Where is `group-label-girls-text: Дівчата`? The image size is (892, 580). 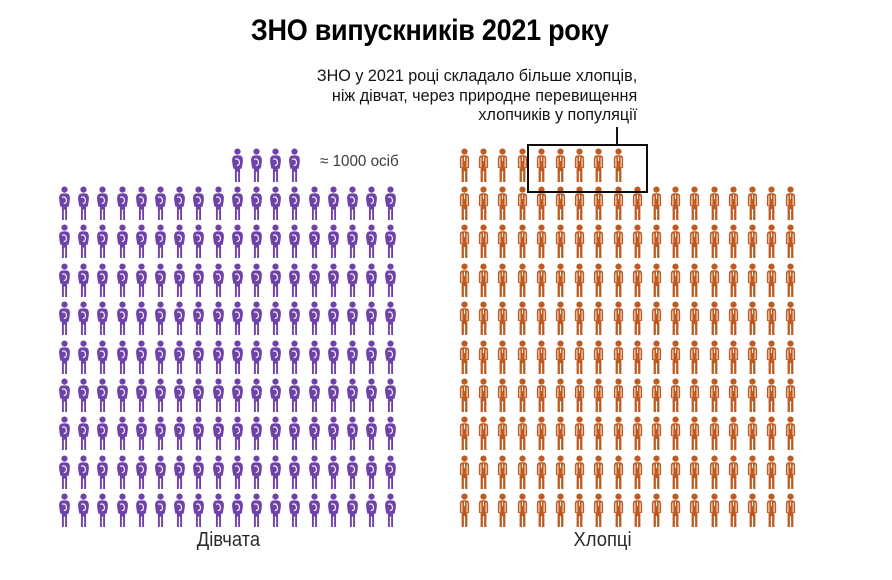 group-label-girls-text: Дівчата is located at coordinates (228, 540).